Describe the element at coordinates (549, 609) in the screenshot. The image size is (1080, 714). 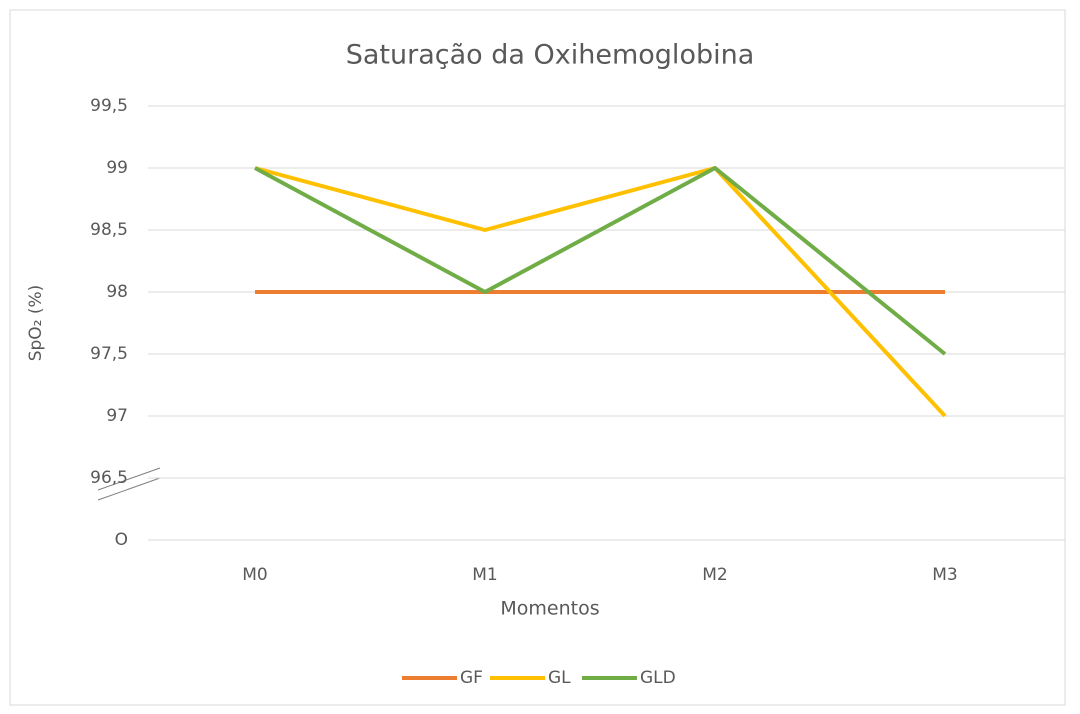
I see `x-axis-title: Momentos` at that location.